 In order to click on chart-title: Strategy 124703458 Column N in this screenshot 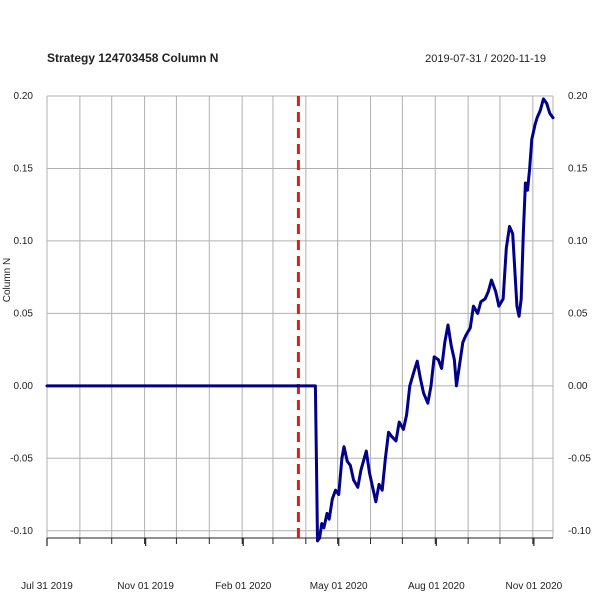, I will do `click(132, 58)`.